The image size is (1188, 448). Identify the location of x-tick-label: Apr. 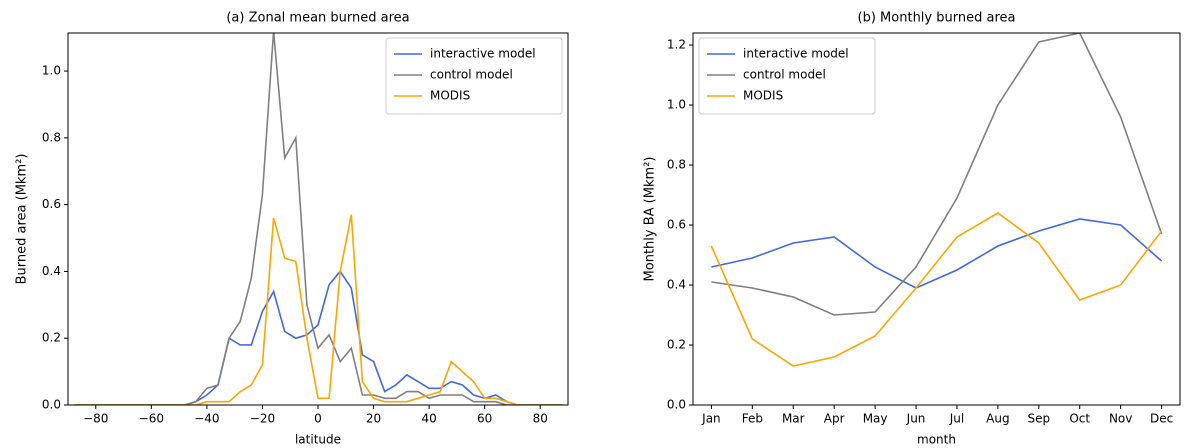
(834, 419).